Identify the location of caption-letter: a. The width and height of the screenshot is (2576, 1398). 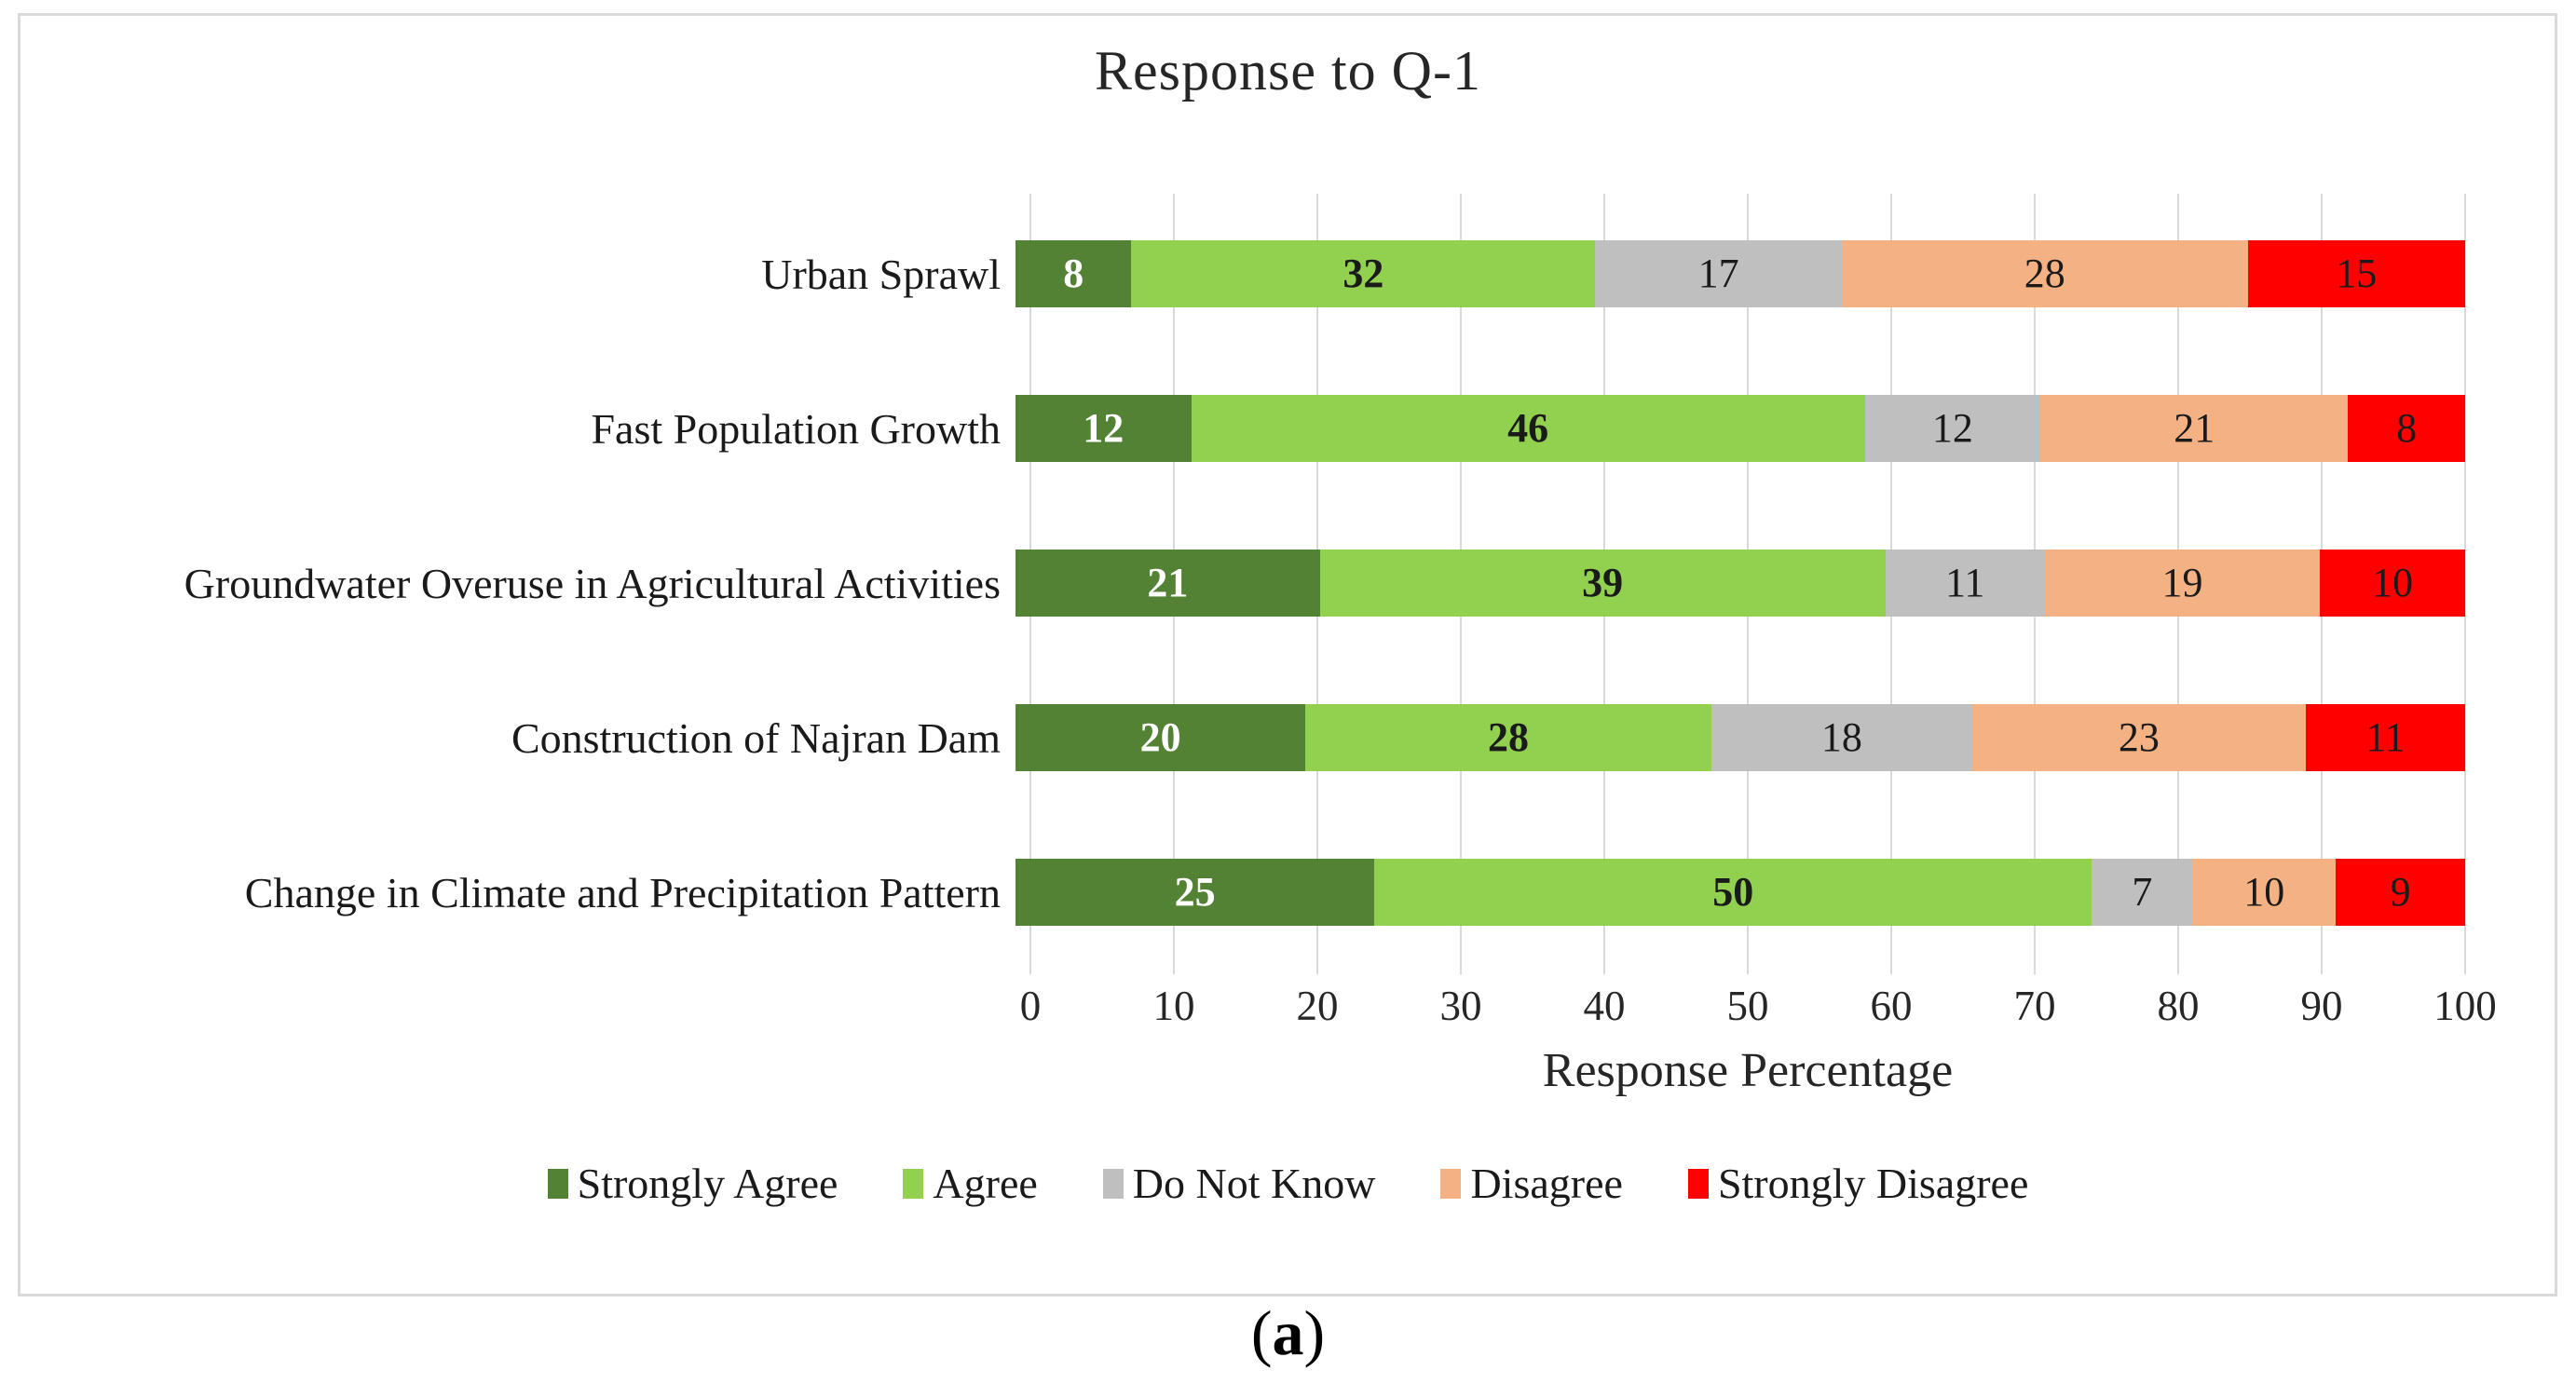
(1288, 1332).